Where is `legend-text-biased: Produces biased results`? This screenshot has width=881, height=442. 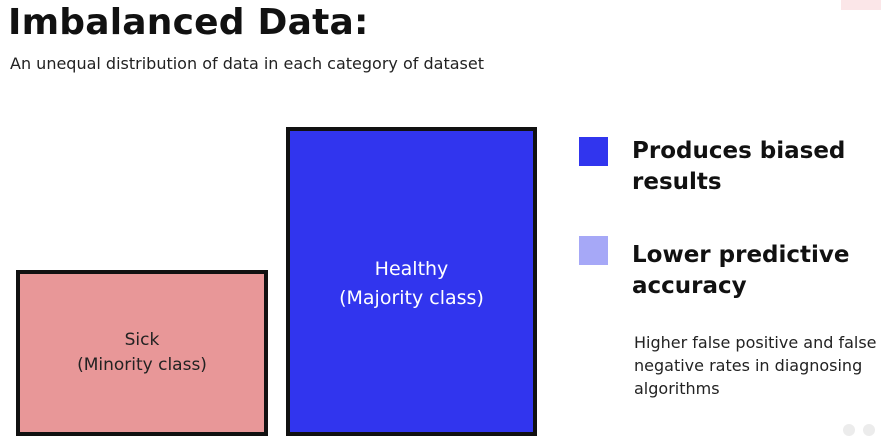
legend-text-biased: Produces biased results is located at coordinates (739, 167).